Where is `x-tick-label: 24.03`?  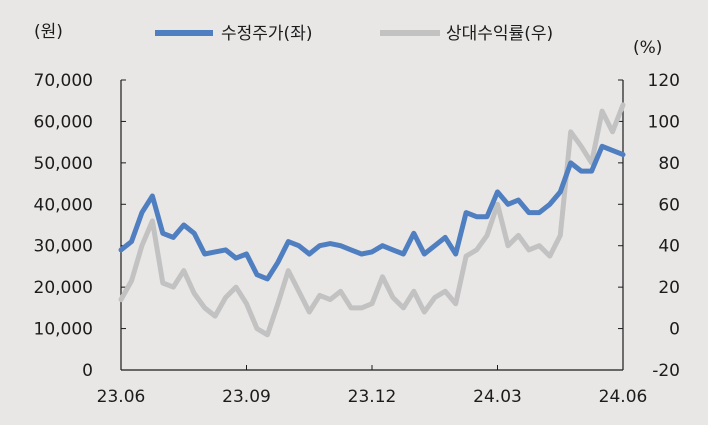
x-tick-label: 24.03 is located at coordinates (497, 397).